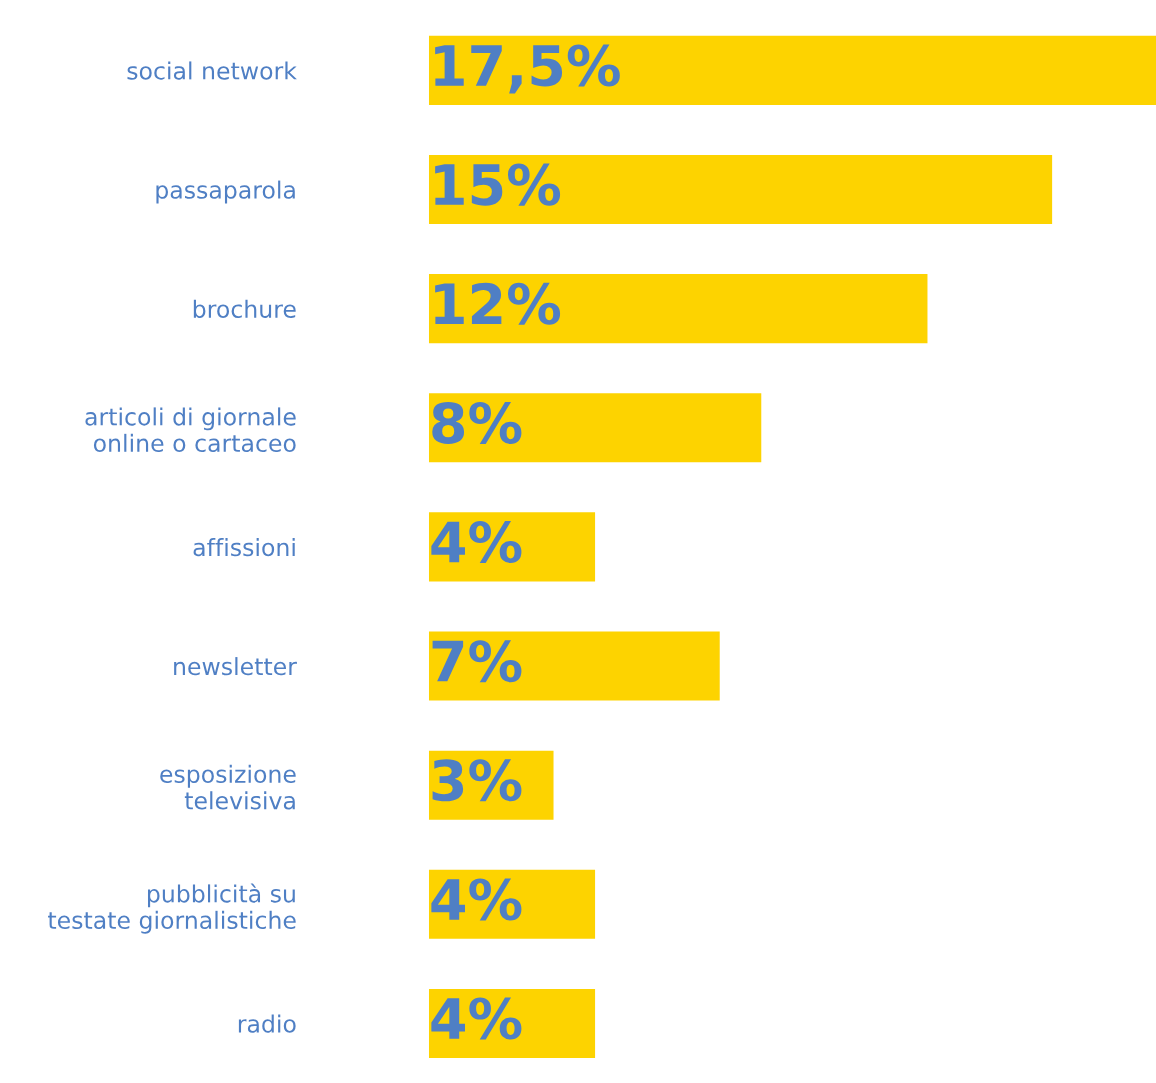 The image size is (1156, 1083). Describe the element at coordinates (477, 661) in the screenshot. I see `data-label: 7%` at that location.